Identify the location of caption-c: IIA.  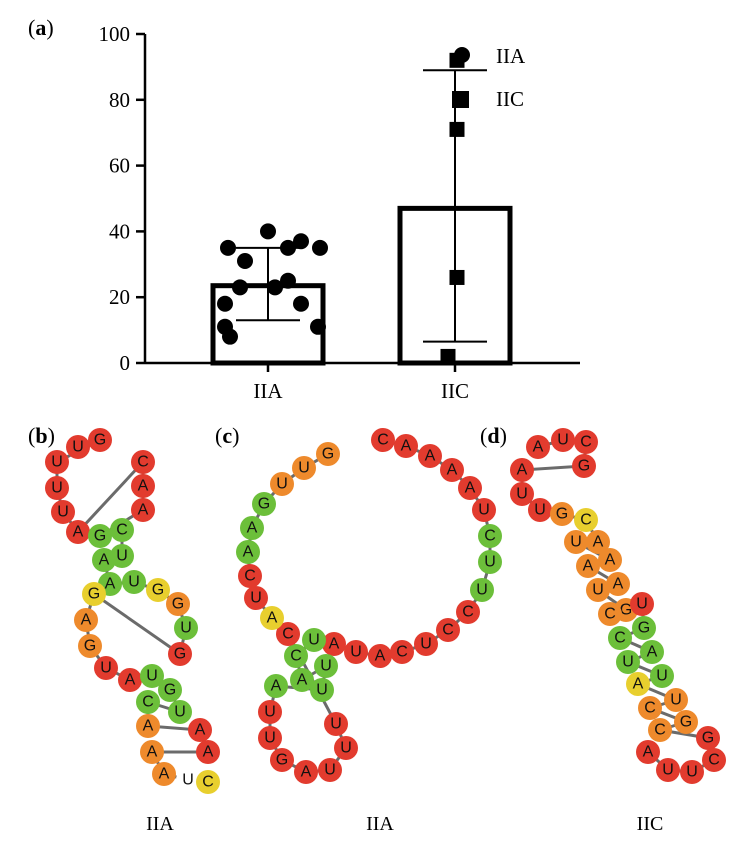
(380, 824).